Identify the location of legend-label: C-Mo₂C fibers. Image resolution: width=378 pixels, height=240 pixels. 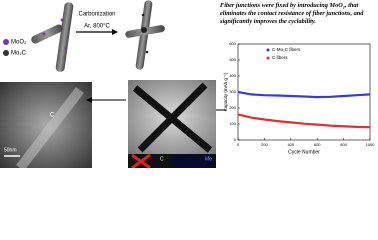
(286, 49).